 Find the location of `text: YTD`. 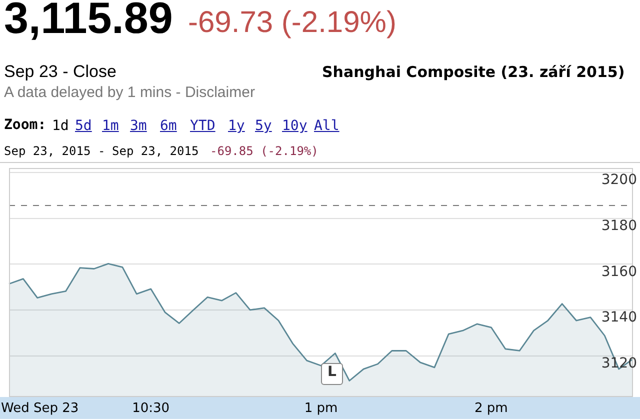

text: YTD is located at coordinates (203, 126).